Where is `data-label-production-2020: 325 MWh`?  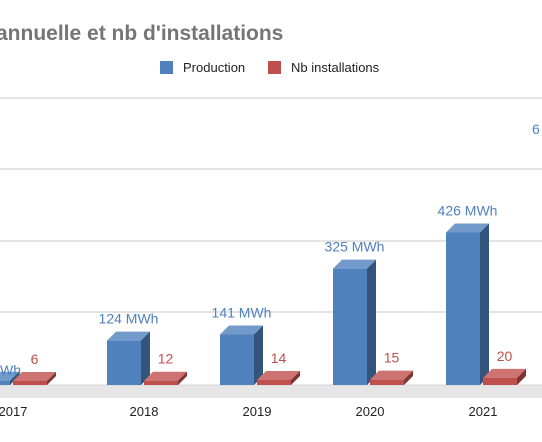 data-label-production-2020: 325 MWh is located at coordinates (355, 247).